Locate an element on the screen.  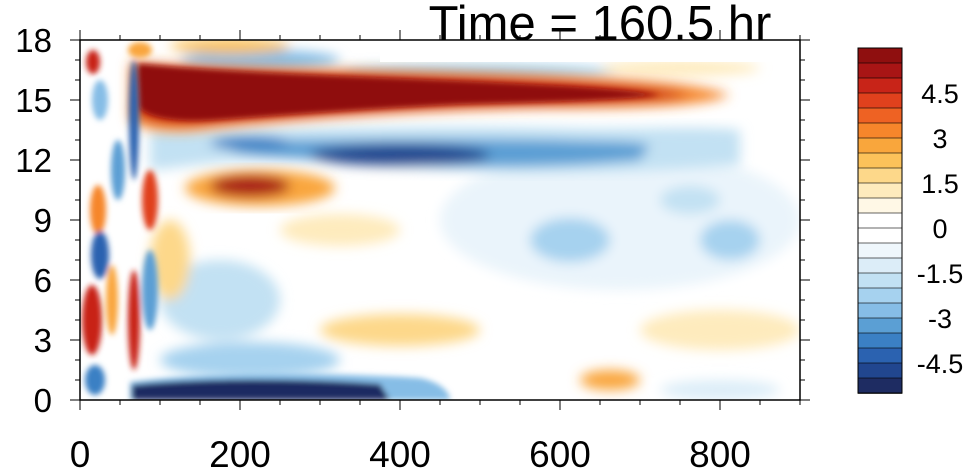
y-tick-label: 6 is located at coordinates (43, 280).